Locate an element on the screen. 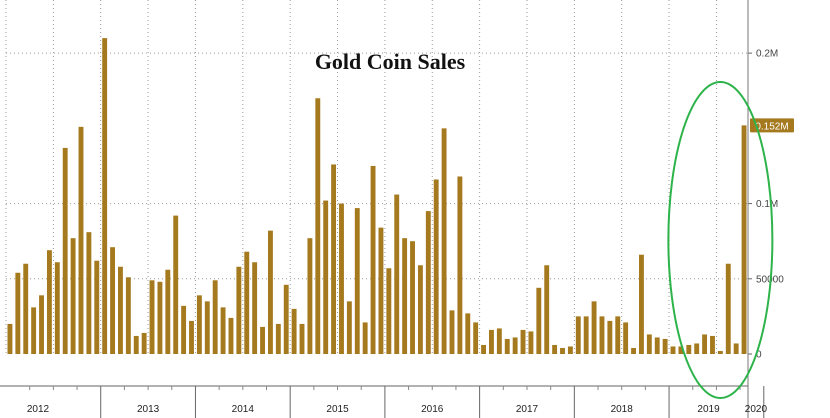 The height and width of the screenshot is (418, 830). x-year-label: 2016 is located at coordinates (432, 409).